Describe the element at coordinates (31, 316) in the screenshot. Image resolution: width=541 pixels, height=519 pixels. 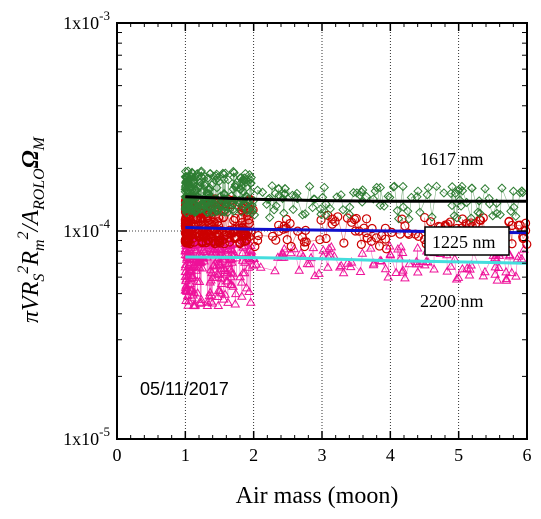
I see `y-axis-title-pi: π` at that location.